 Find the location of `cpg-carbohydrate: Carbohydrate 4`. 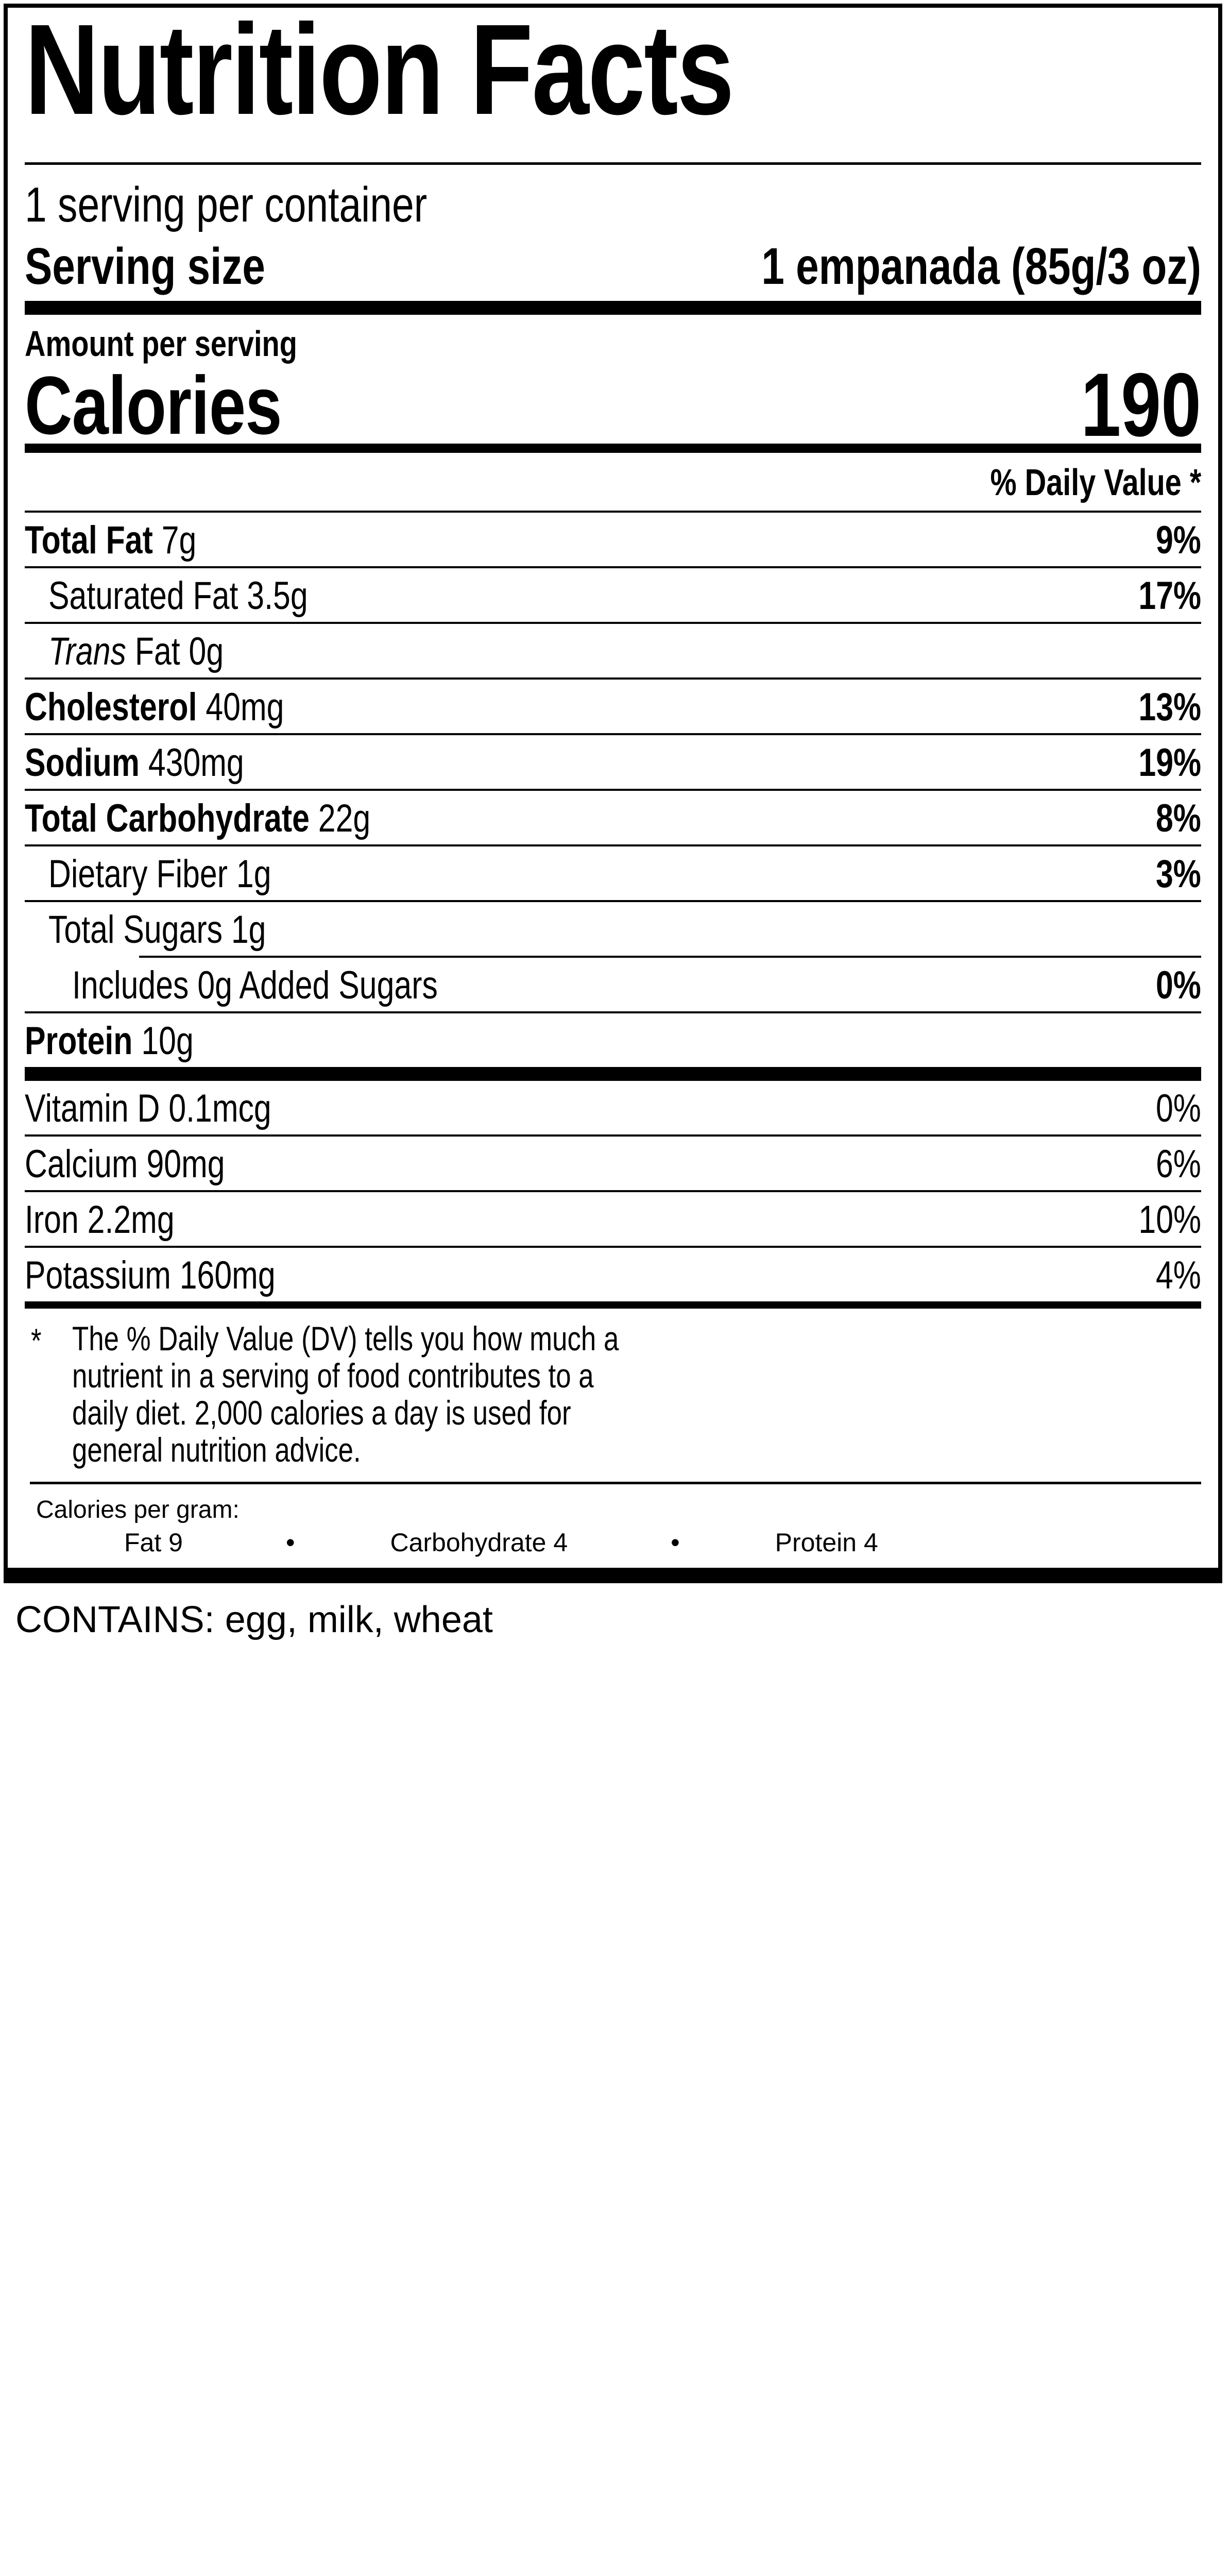

cpg-carbohydrate: Carbohydrate 4 is located at coordinates (479, 1542).